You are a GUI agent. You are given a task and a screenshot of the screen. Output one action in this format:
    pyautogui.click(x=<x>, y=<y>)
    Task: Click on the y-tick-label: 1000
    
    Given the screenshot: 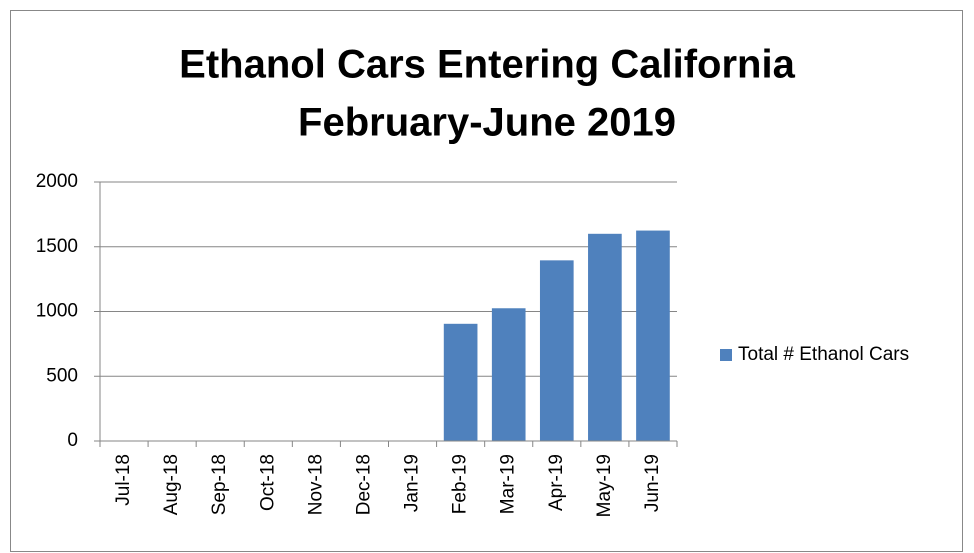 What is the action you would take?
    pyautogui.click(x=57, y=311)
    